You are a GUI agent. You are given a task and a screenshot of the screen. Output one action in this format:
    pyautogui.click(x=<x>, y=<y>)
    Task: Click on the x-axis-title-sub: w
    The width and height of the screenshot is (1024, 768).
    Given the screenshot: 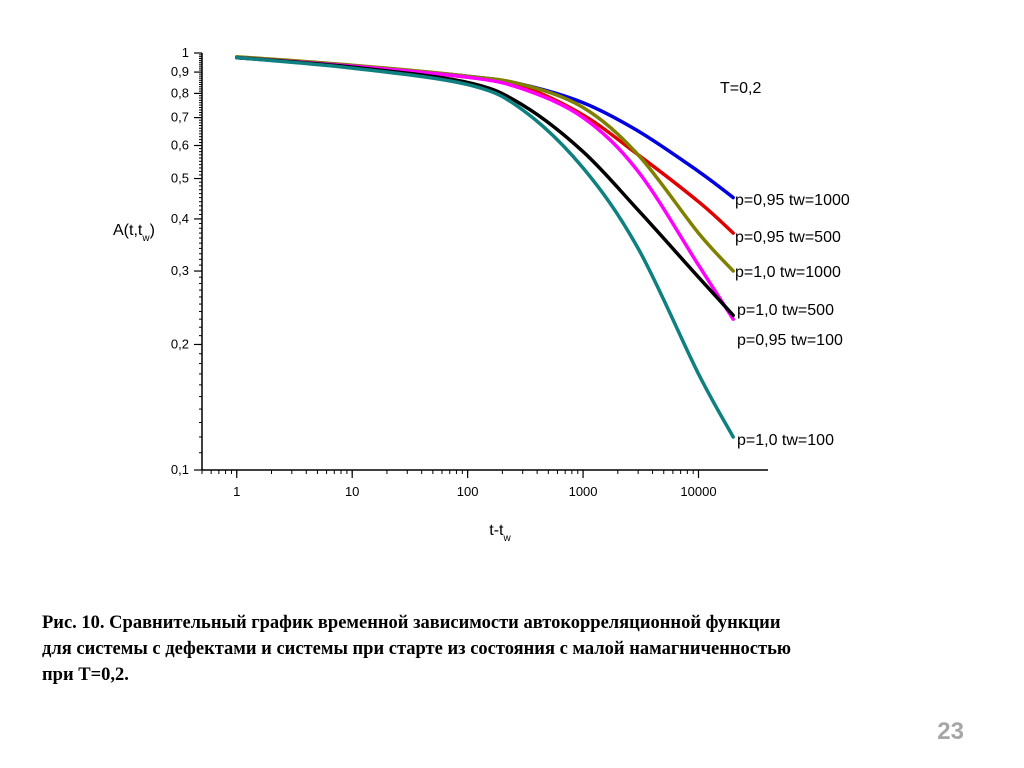 What is the action you would take?
    pyautogui.click(x=506, y=538)
    